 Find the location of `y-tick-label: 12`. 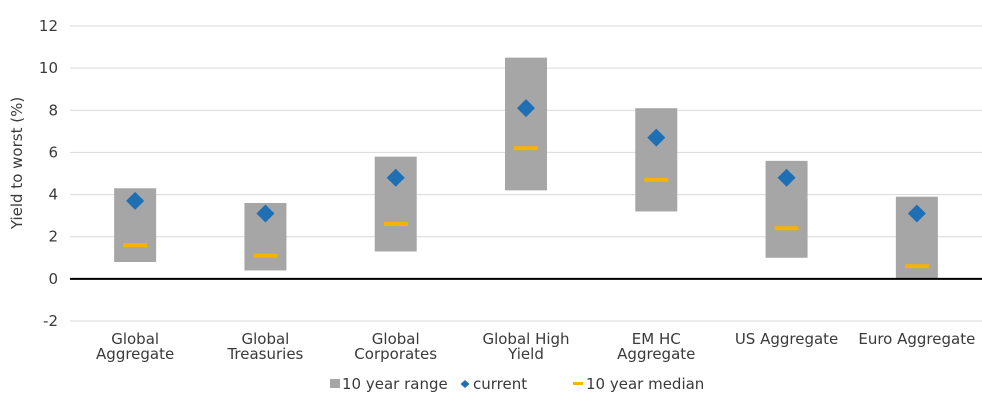

y-tick-label: 12 is located at coordinates (48, 26).